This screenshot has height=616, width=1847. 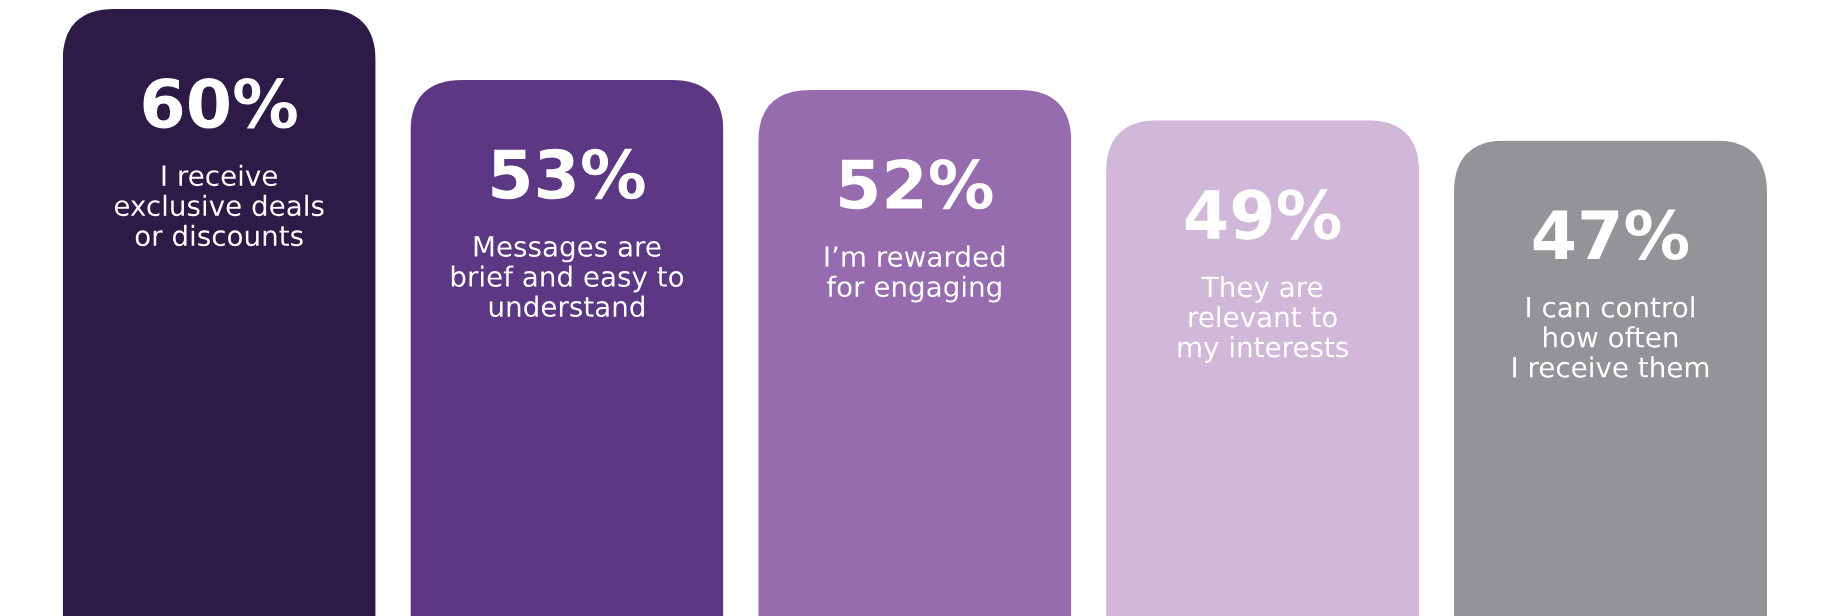 I want to click on data-label: 60%, so click(x=220, y=103).